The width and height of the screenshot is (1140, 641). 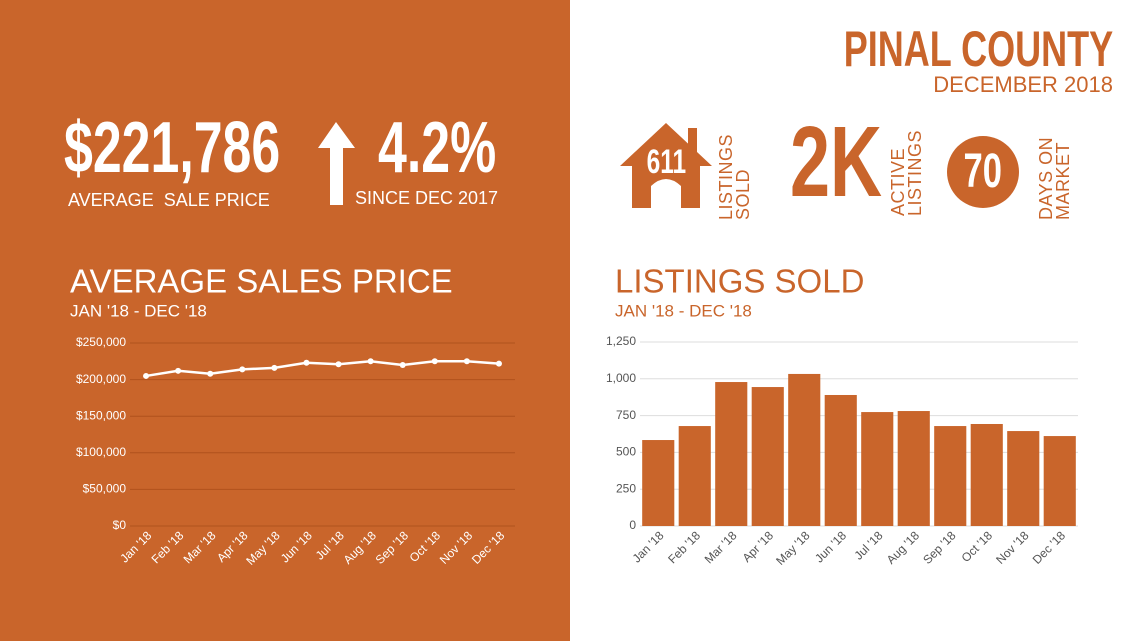 What do you see at coordinates (868, 545) in the screenshot?
I see `x-tick-label: Jul '18` at bounding box center [868, 545].